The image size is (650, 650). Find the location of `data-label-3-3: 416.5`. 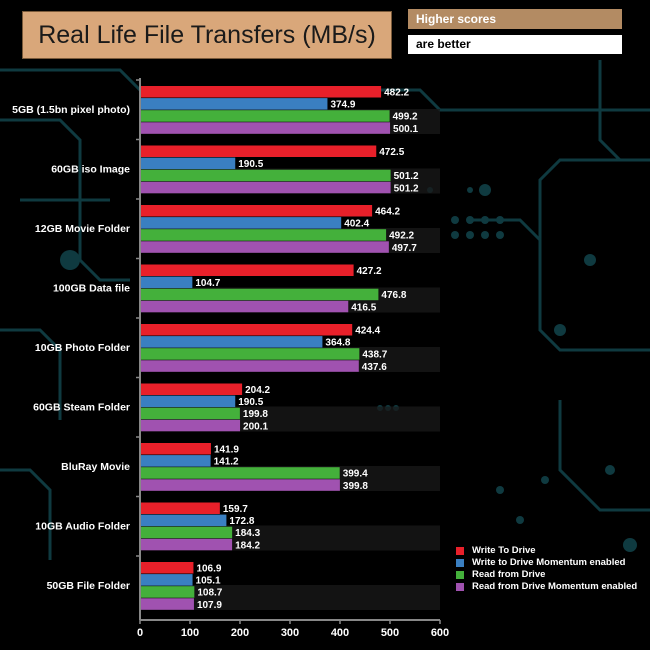

data-label-3-3: 416.5 is located at coordinates (363, 307).